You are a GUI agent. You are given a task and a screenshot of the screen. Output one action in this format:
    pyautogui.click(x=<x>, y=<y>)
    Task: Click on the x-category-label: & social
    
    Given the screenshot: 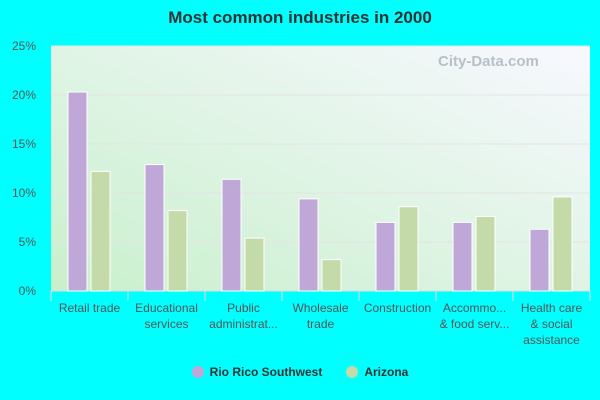 What is the action you would take?
    pyautogui.click(x=551, y=324)
    